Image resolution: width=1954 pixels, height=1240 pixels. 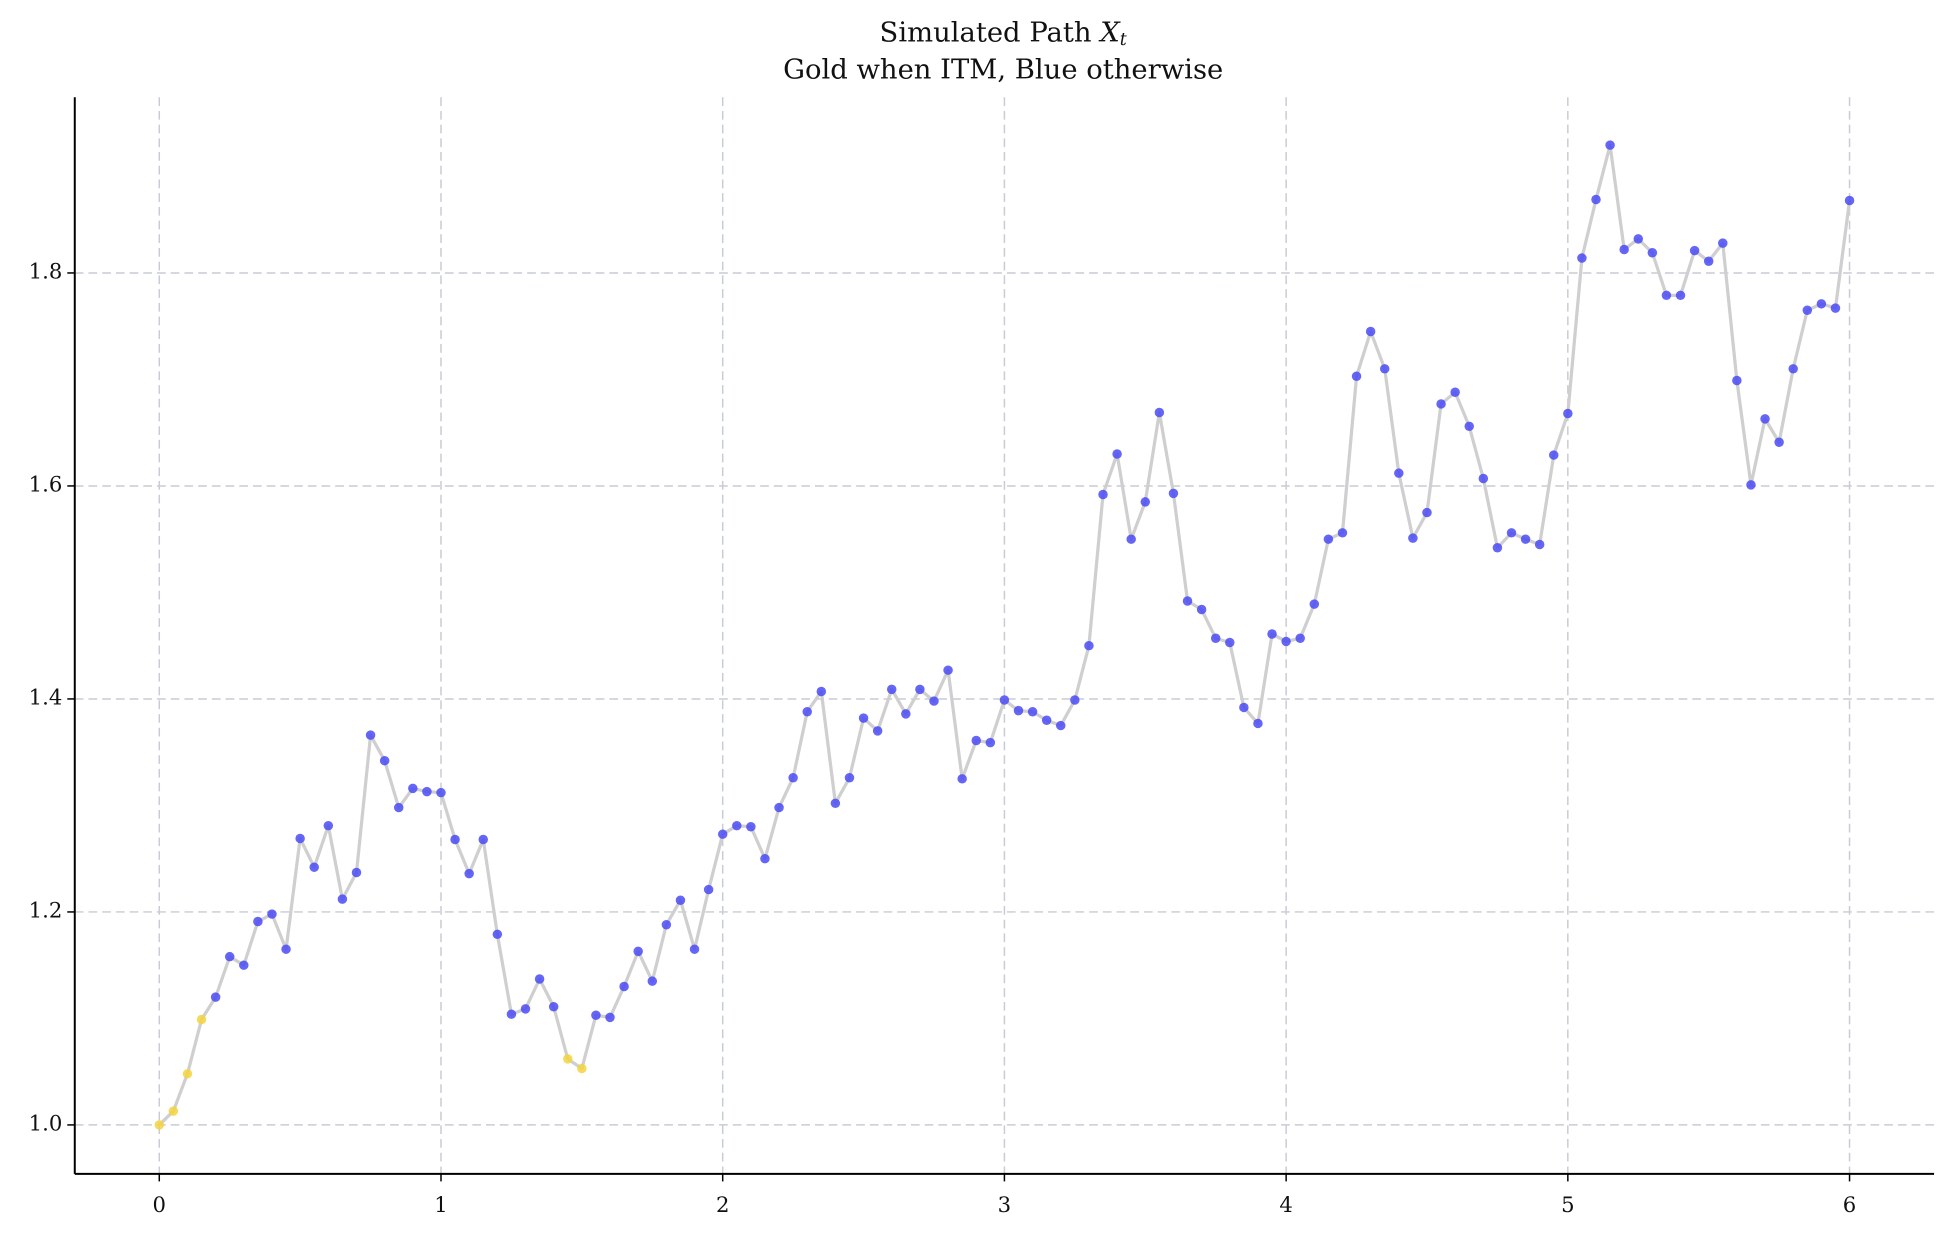 I want to click on y-tick-label: 1.4, so click(x=46, y=696).